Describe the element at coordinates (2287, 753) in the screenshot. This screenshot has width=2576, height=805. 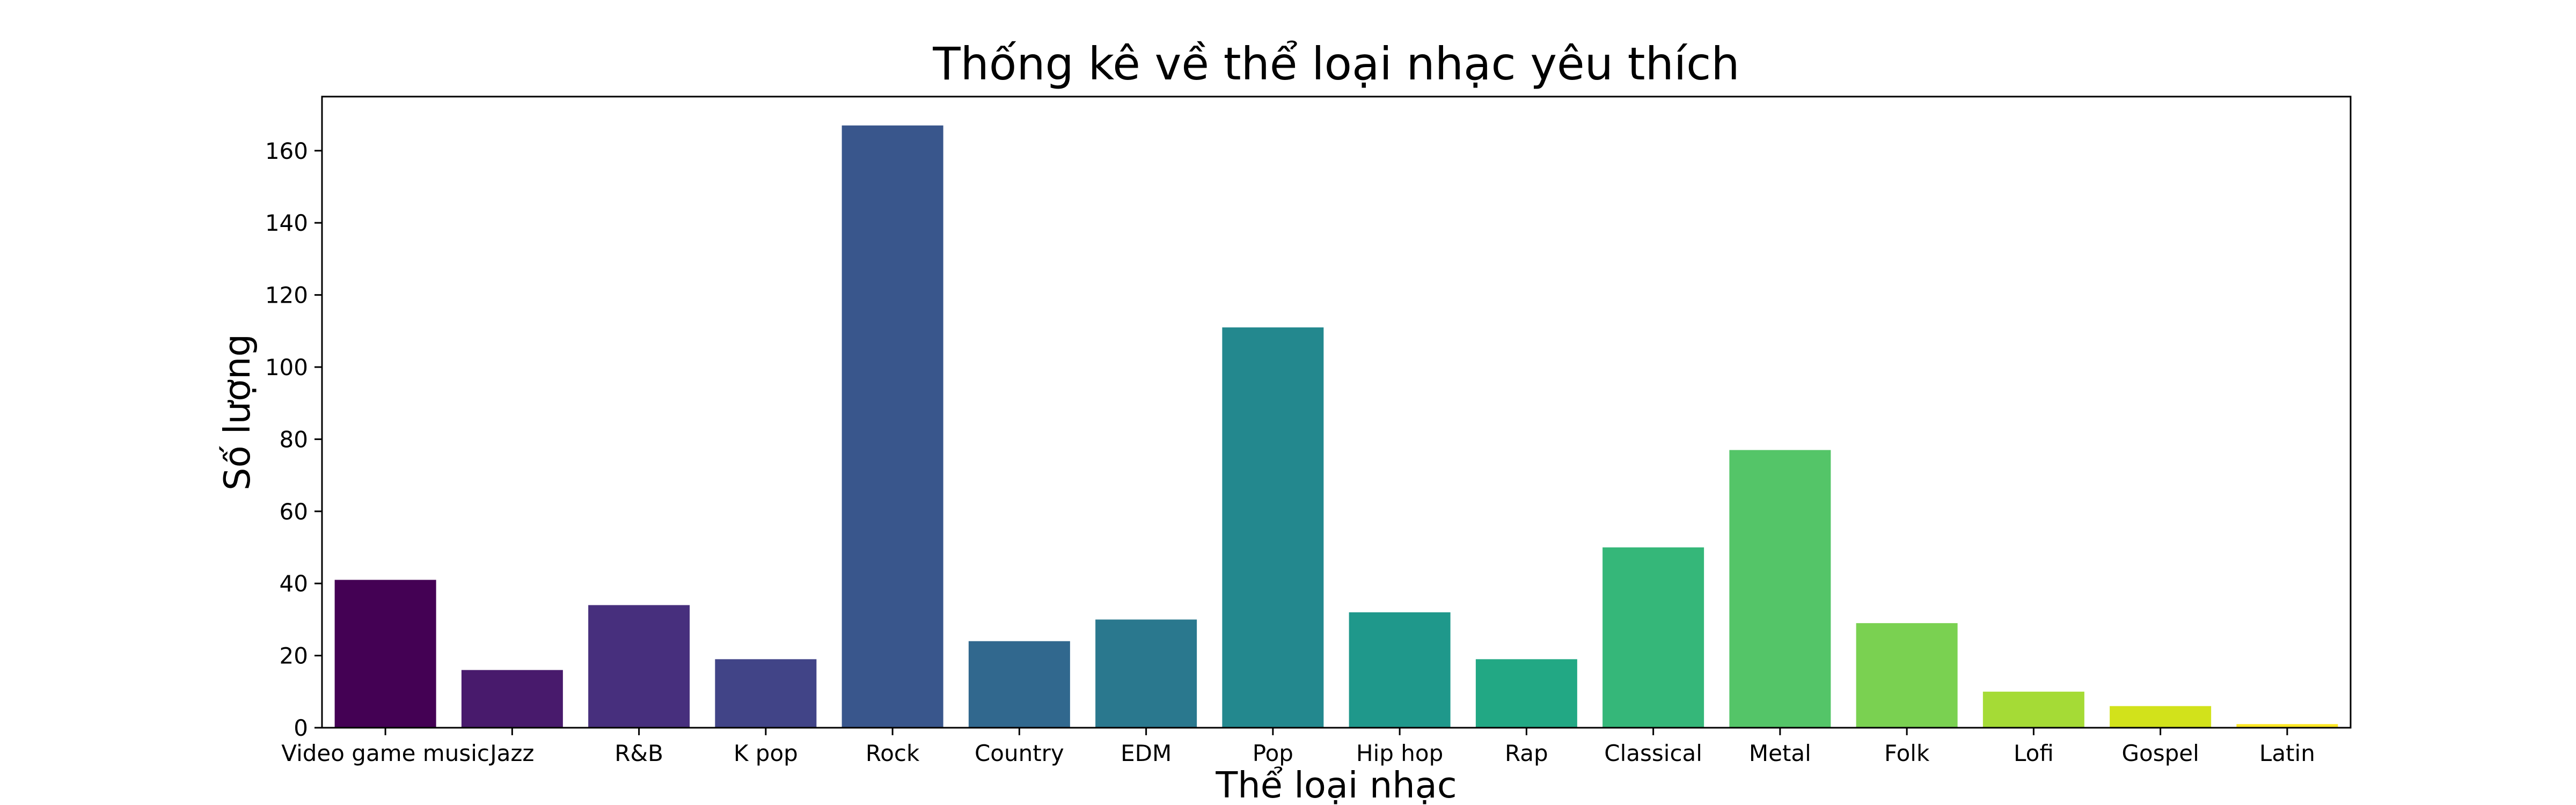
I see `x-tick-label: Latin` at that location.